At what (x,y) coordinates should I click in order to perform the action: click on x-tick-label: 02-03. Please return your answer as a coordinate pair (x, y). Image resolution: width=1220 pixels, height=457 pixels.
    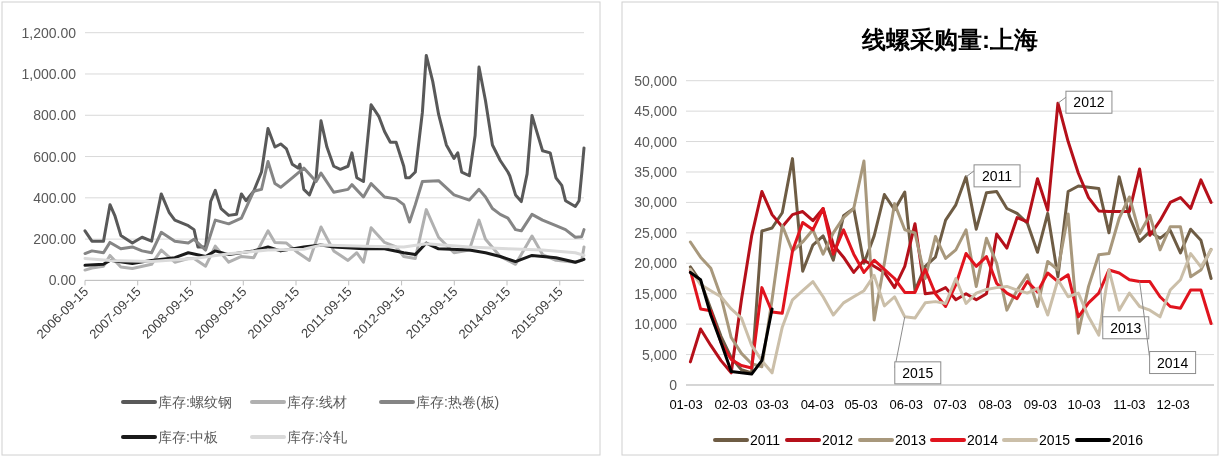
    Looking at the image, I should click on (731, 404).